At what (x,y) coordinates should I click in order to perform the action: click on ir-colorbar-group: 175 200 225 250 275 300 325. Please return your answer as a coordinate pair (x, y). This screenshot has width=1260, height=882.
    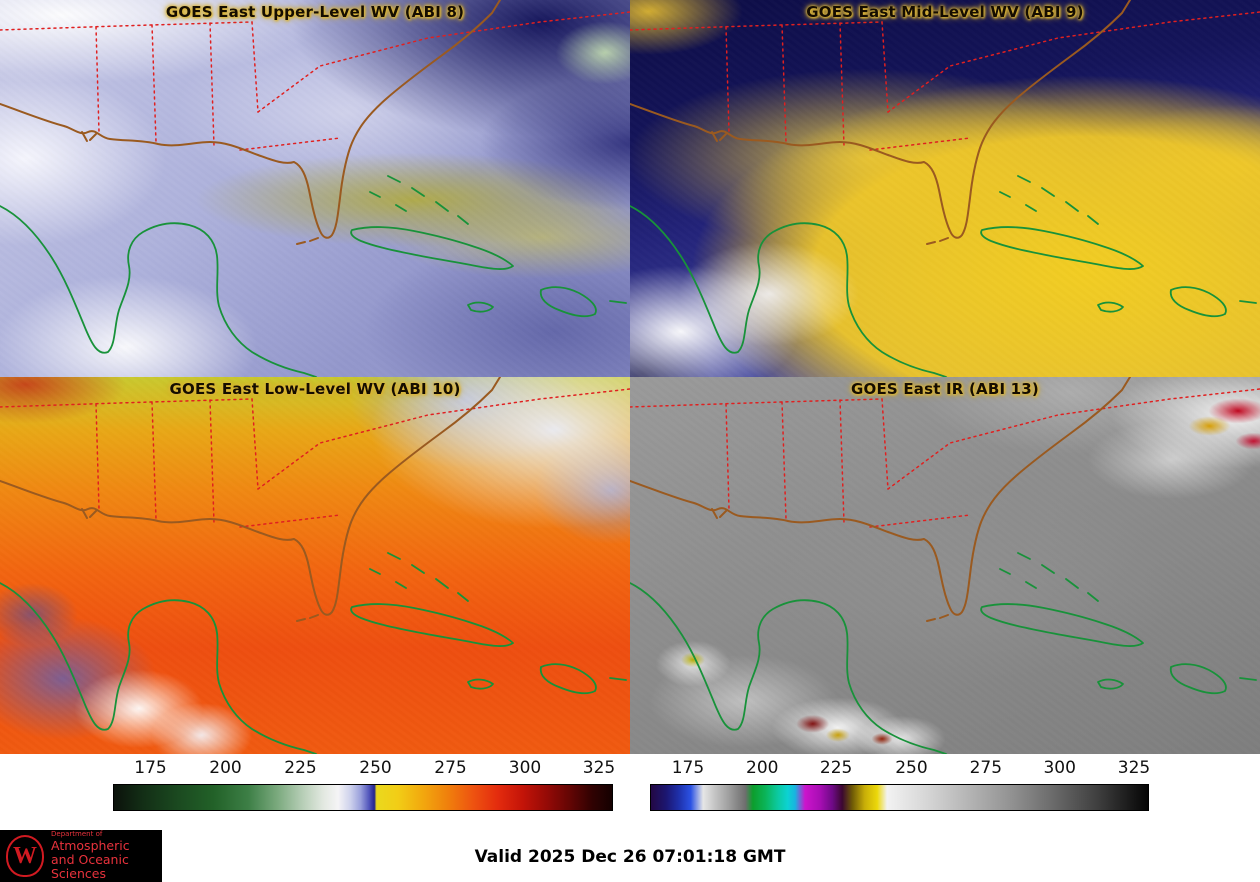
    Looking at the image, I should click on (900, 784).